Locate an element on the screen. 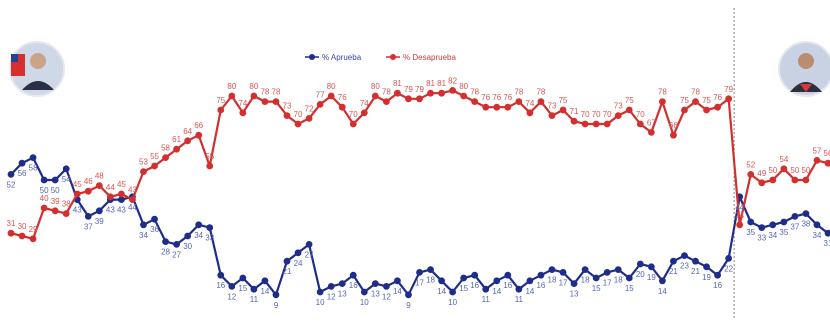 The image size is (830, 334). data-label-disapprove: 44 is located at coordinates (110, 187).